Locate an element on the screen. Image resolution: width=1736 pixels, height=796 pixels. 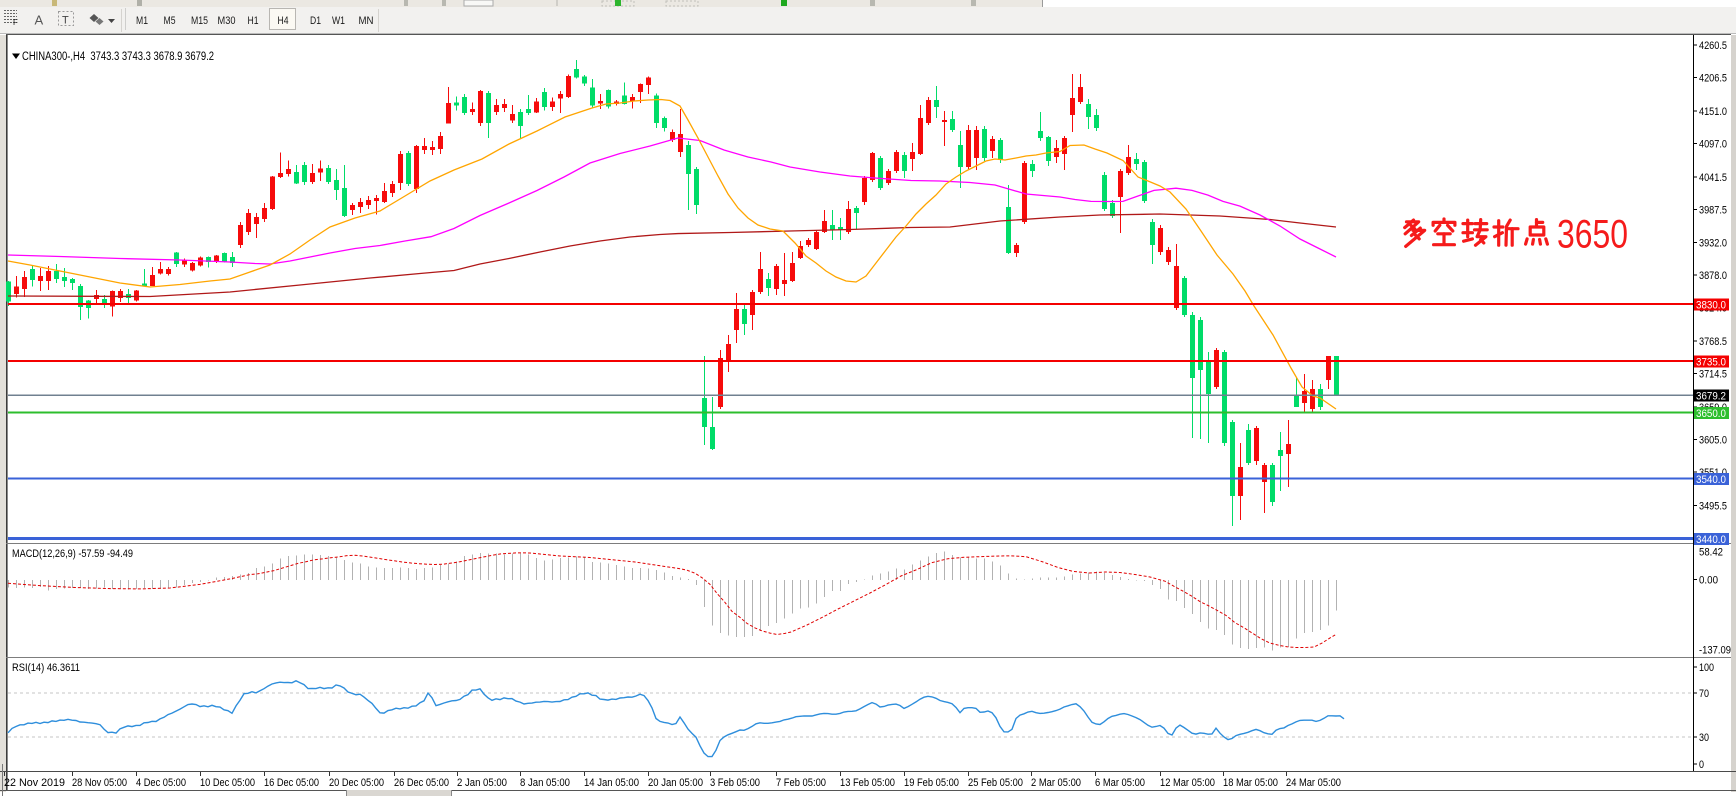
svg-text: 3735.0 is located at coordinates (1711, 363).